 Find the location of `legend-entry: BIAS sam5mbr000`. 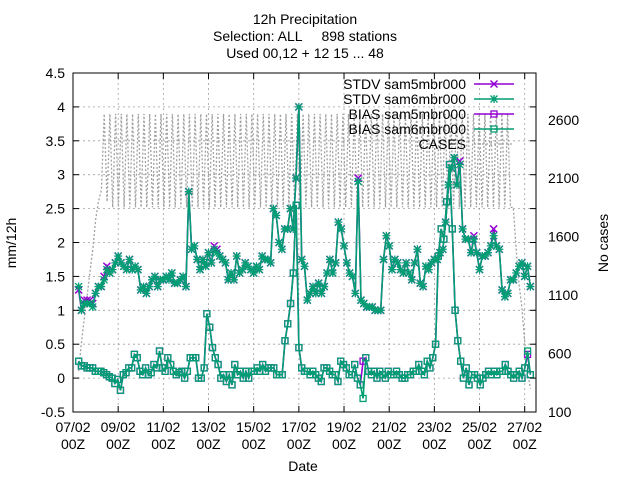

legend-entry: BIAS sam5mbr000 is located at coordinates (431, 114).